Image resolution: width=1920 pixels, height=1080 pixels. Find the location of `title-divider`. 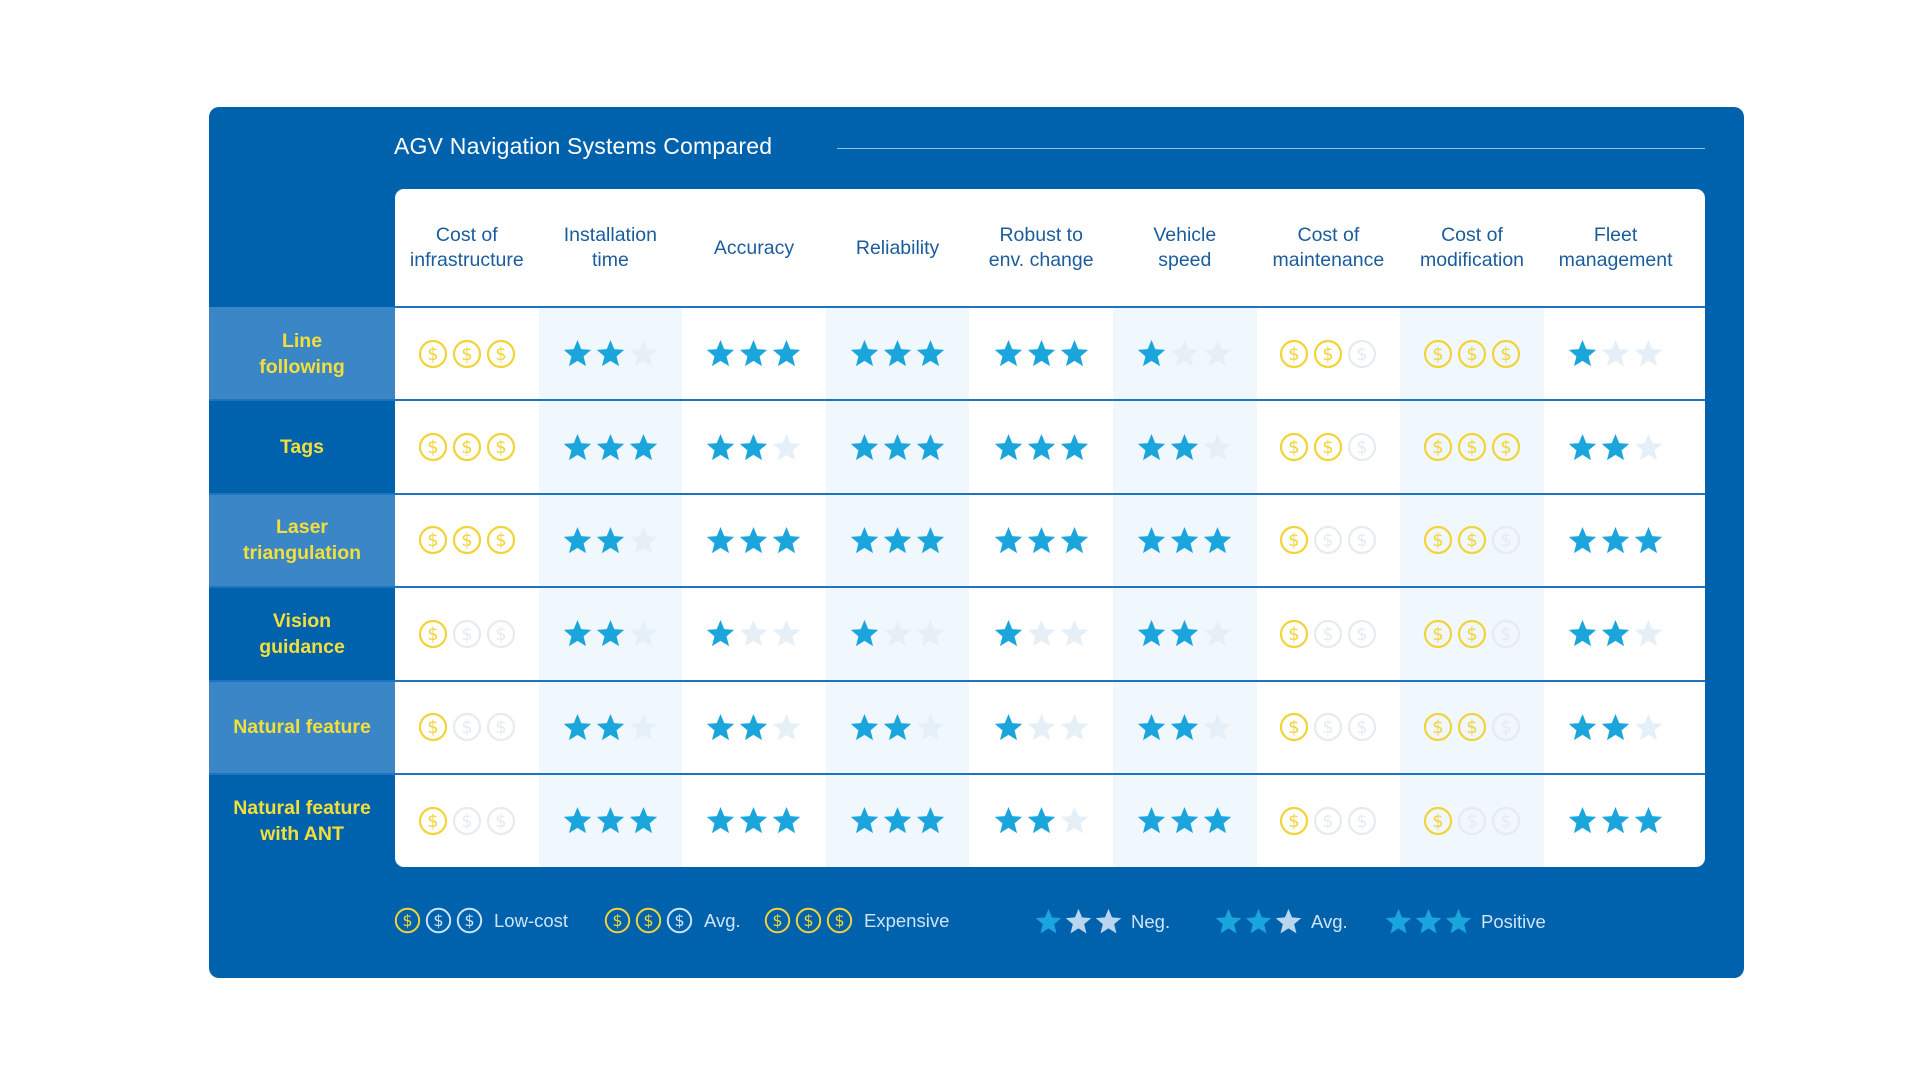

title-divider is located at coordinates (1271, 148).